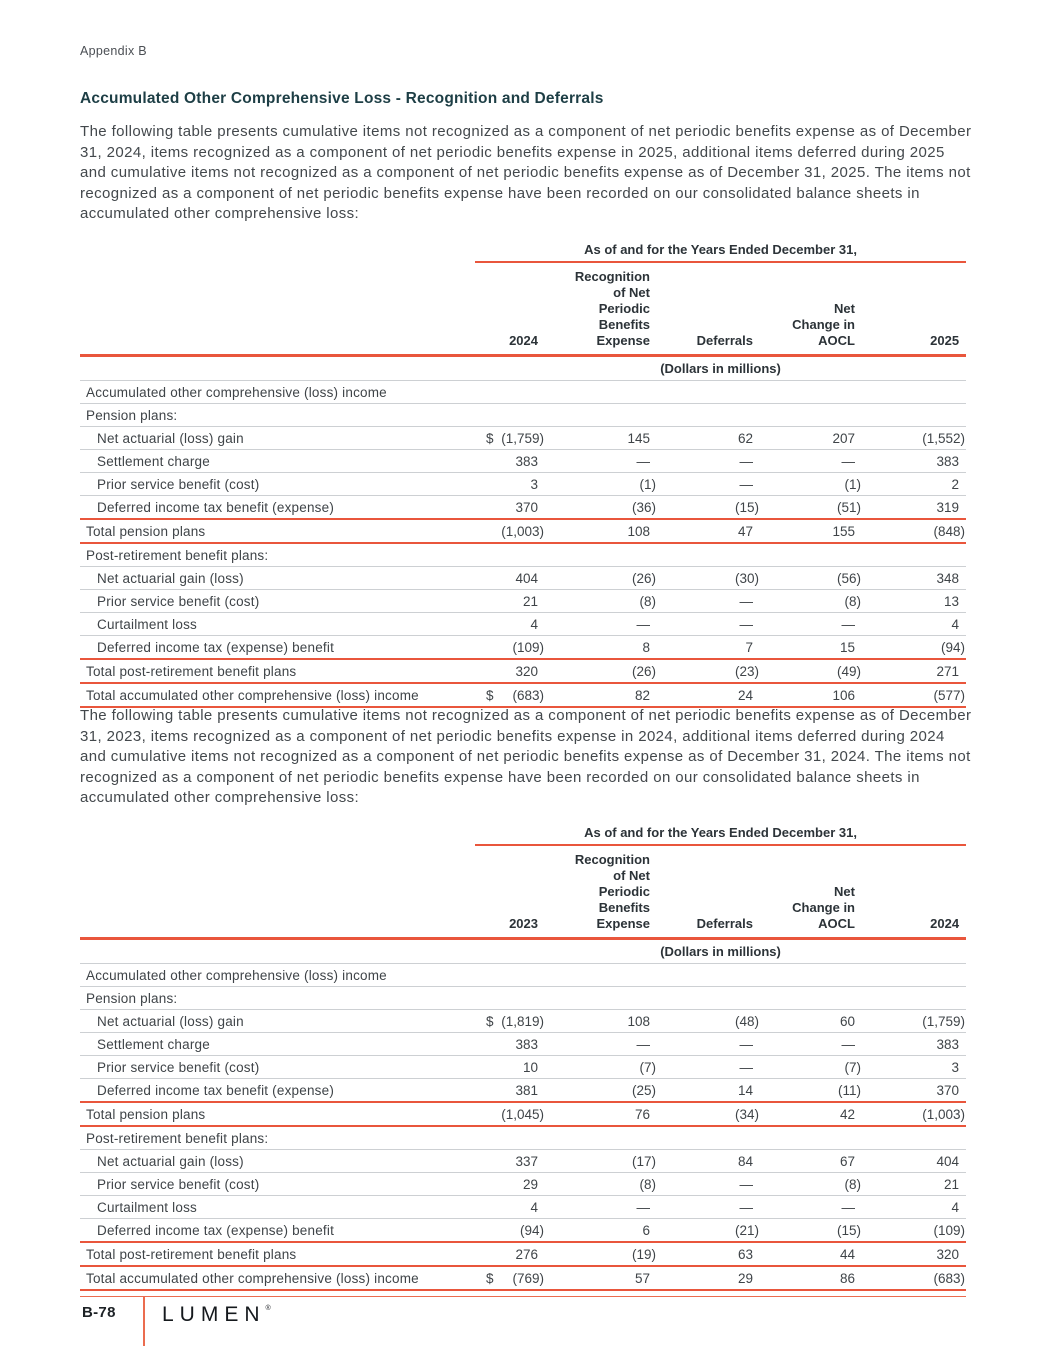  Describe the element at coordinates (523, 1296) in the screenshot. I see `footer-rule` at that location.